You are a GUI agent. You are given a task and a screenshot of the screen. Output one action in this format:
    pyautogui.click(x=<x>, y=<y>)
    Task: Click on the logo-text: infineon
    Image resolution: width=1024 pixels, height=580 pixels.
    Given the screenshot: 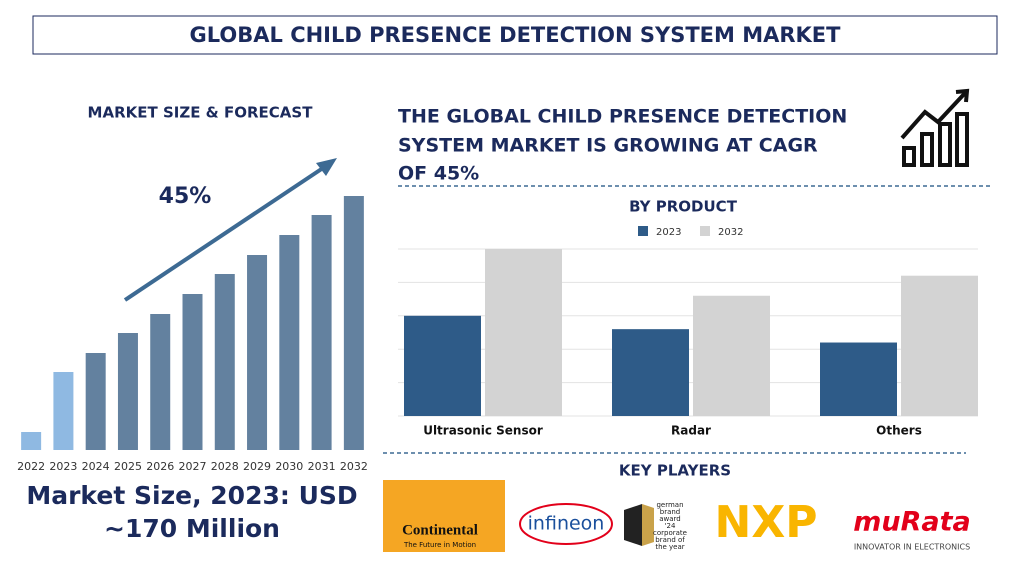 What is the action you would take?
    pyautogui.click(x=566, y=524)
    